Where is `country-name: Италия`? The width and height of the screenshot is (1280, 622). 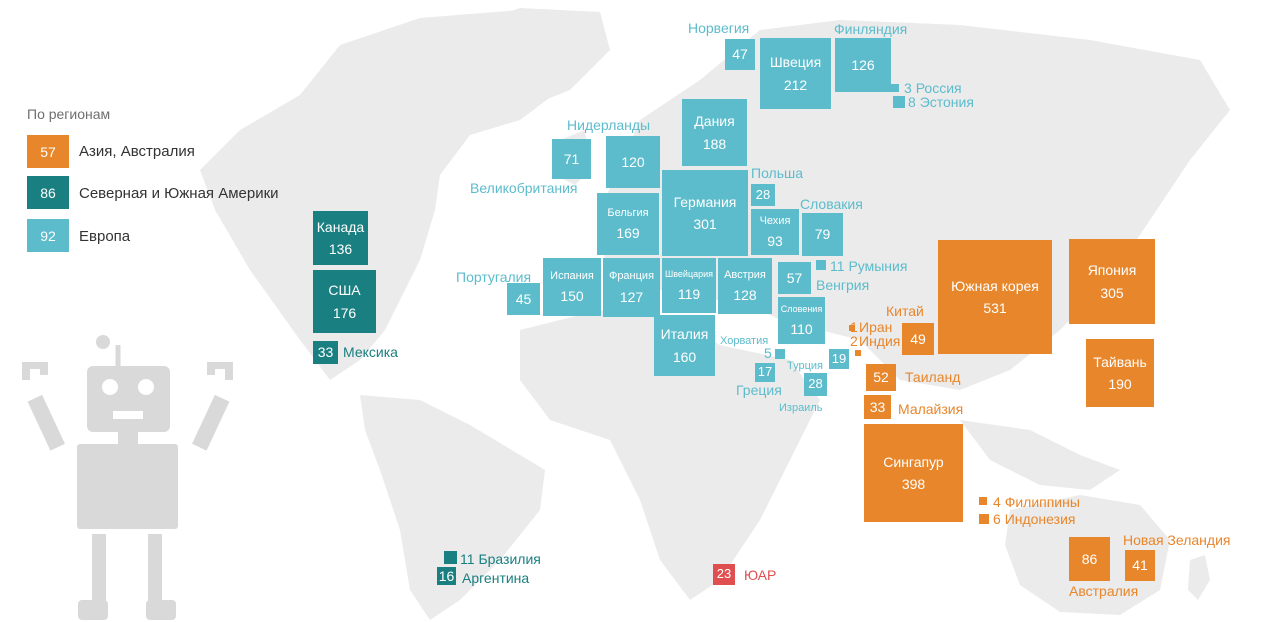
country-name: Италия is located at coordinates (684, 334).